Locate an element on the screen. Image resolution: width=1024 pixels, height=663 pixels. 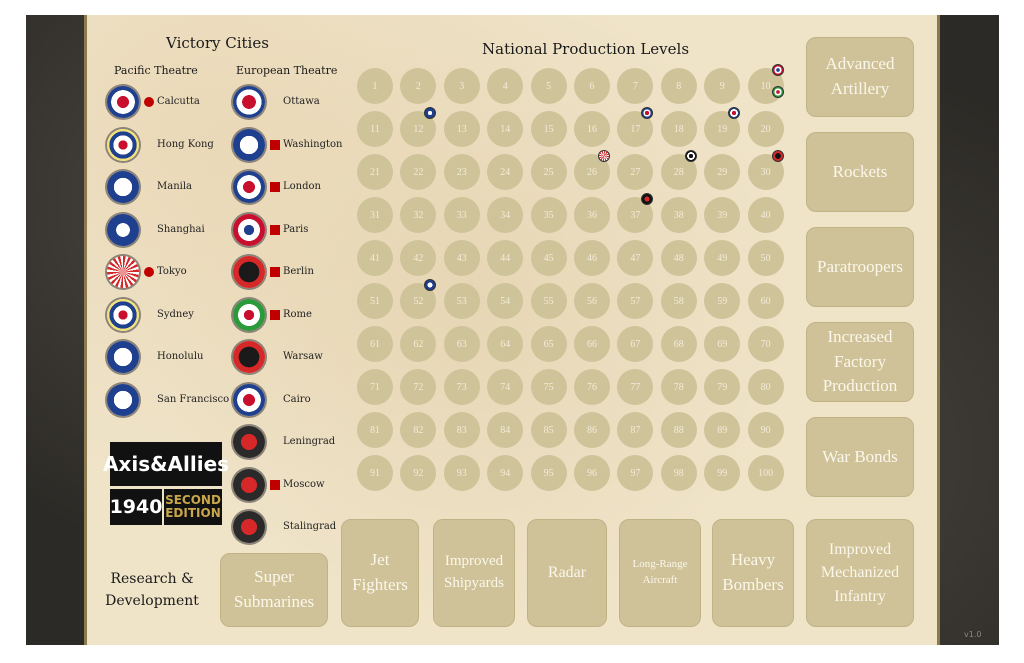
production-level-cell: 39 is located at coordinates (722, 215).